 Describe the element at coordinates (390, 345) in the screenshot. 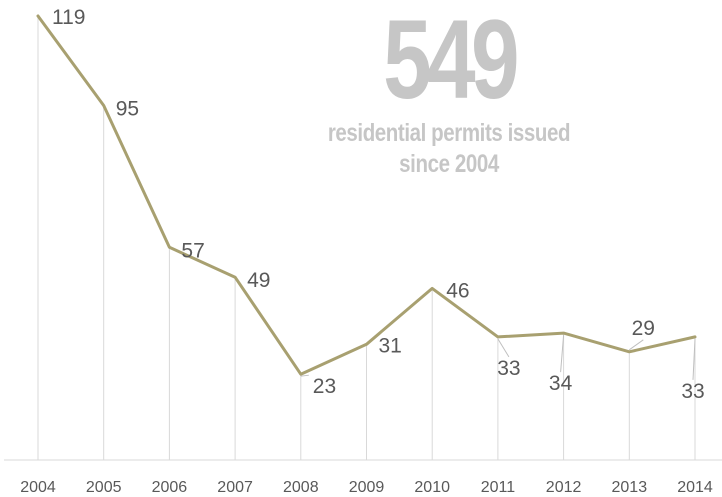

I see `data-label-2009: 31` at that location.